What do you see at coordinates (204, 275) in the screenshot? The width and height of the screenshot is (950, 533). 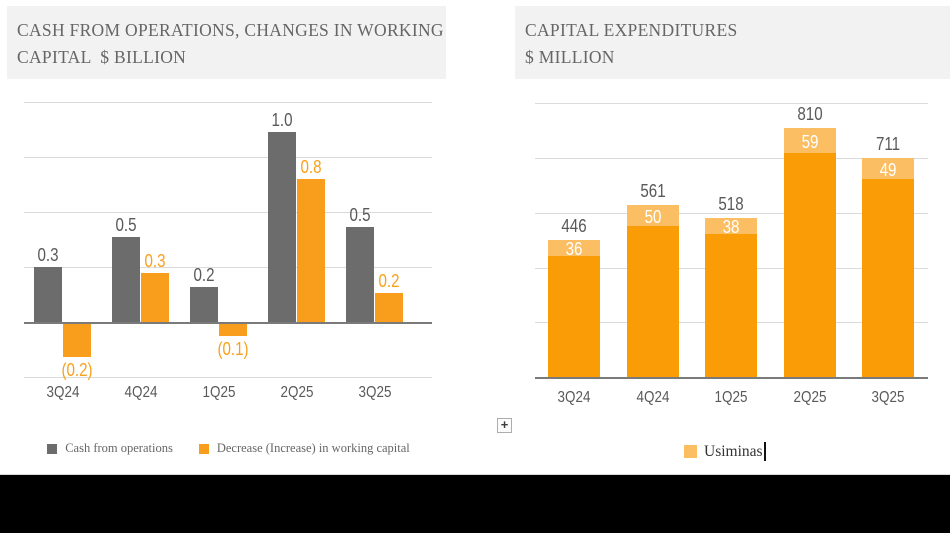 I see `value-label-cash-1Q25: 0.2` at bounding box center [204, 275].